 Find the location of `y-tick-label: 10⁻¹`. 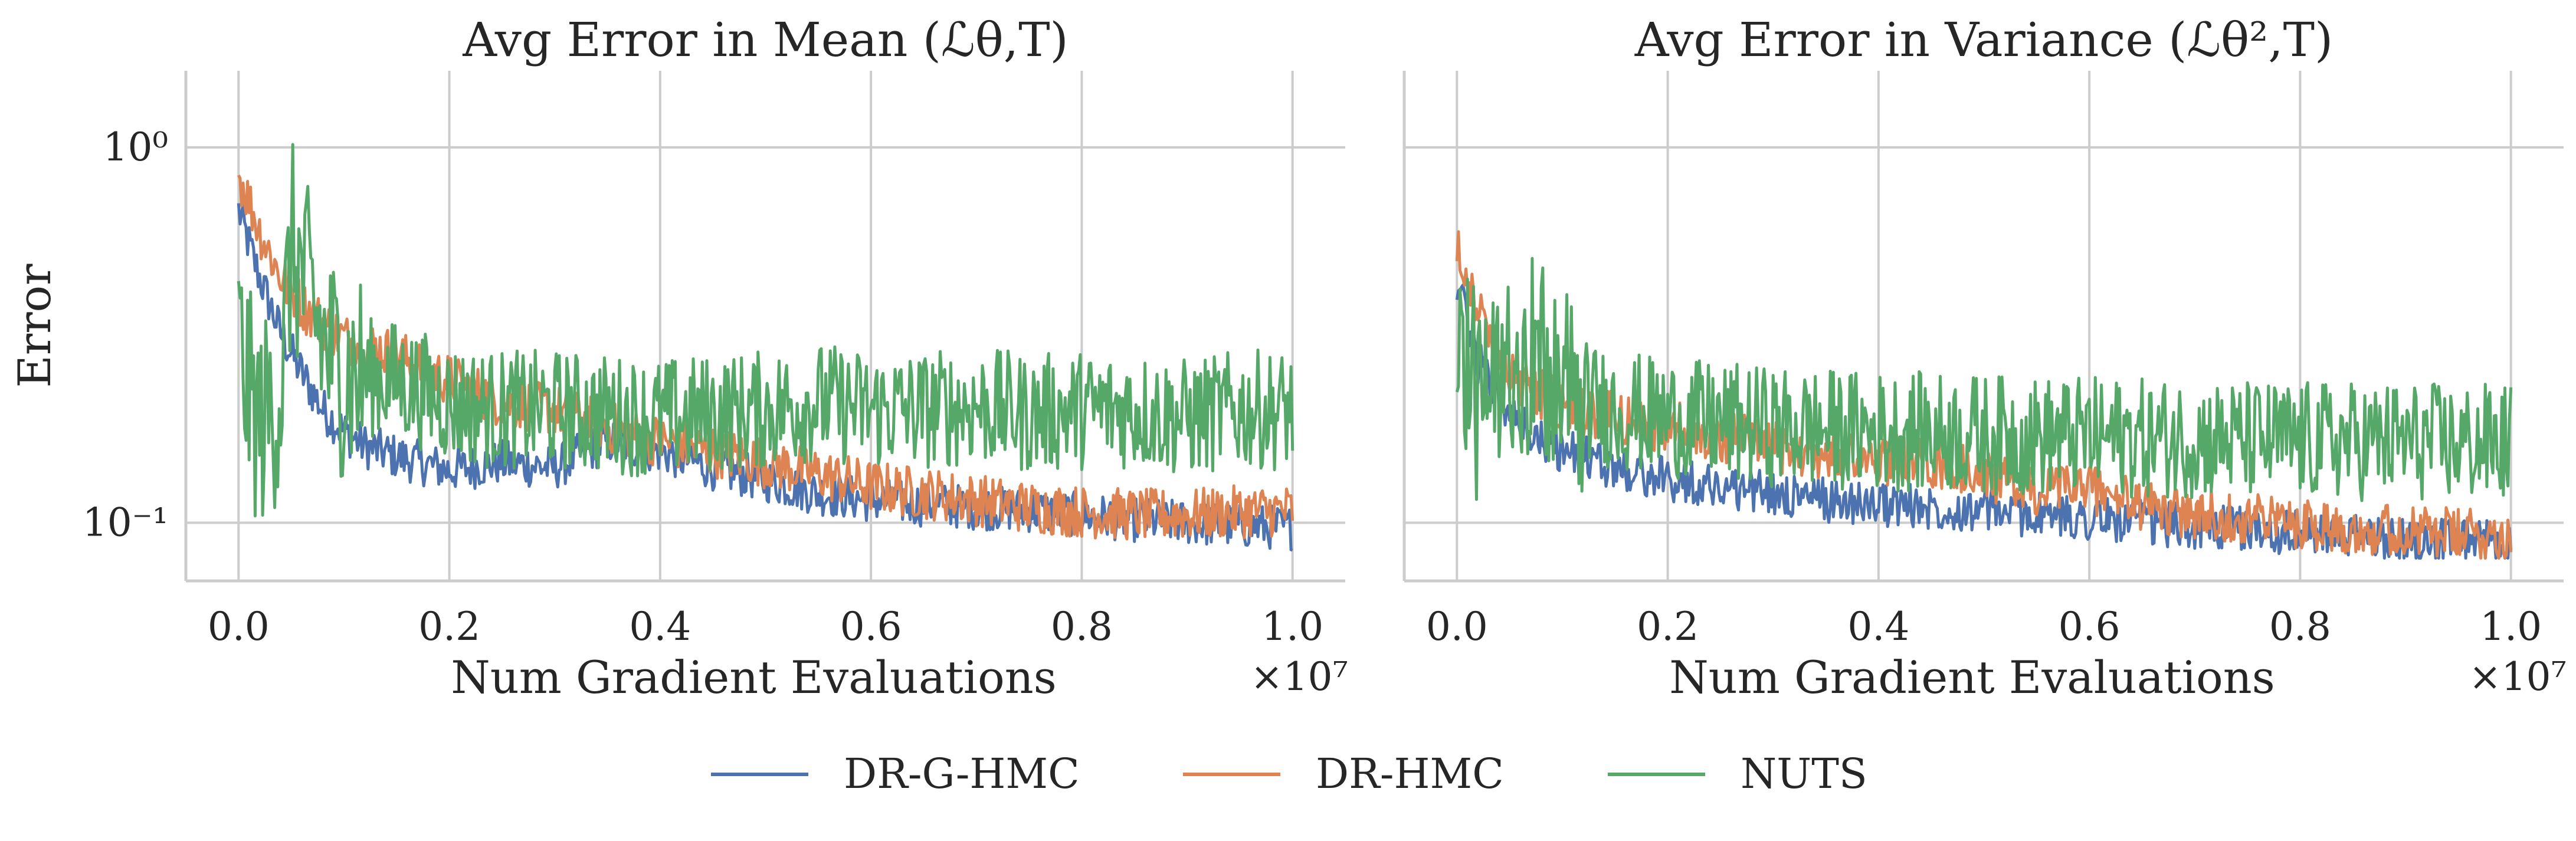

y-tick-label: 10⁻¹ is located at coordinates (125, 522).